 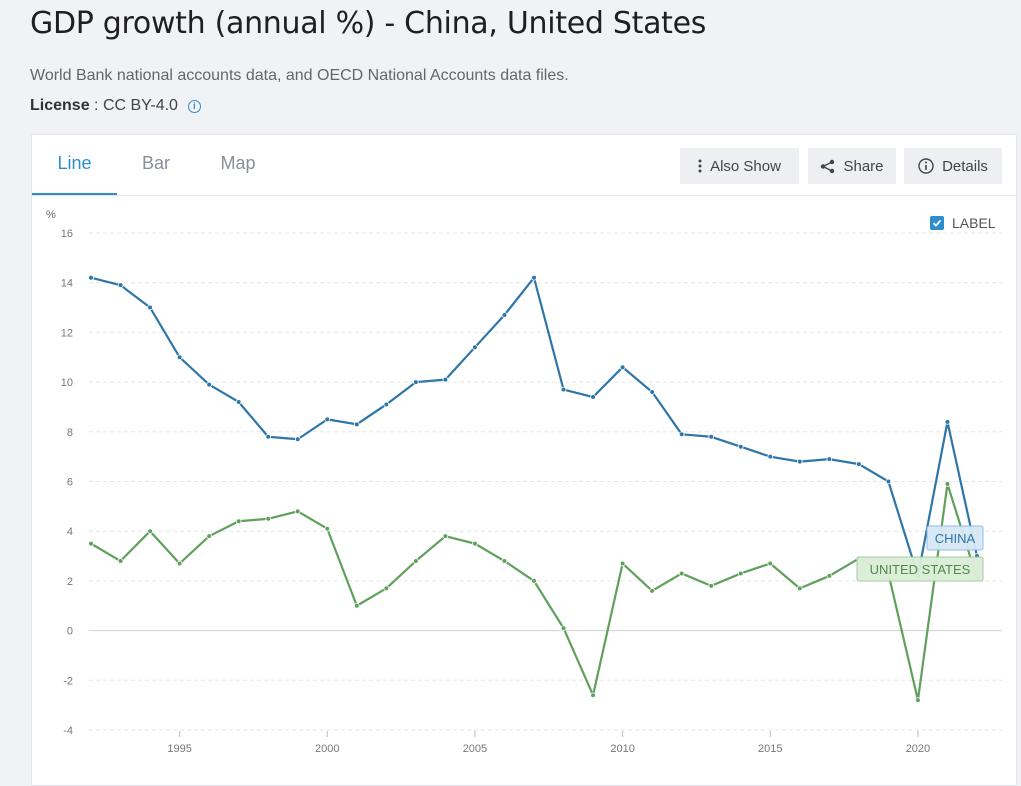 What do you see at coordinates (863, 166) in the screenshot?
I see `share-label: Share` at bounding box center [863, 166].